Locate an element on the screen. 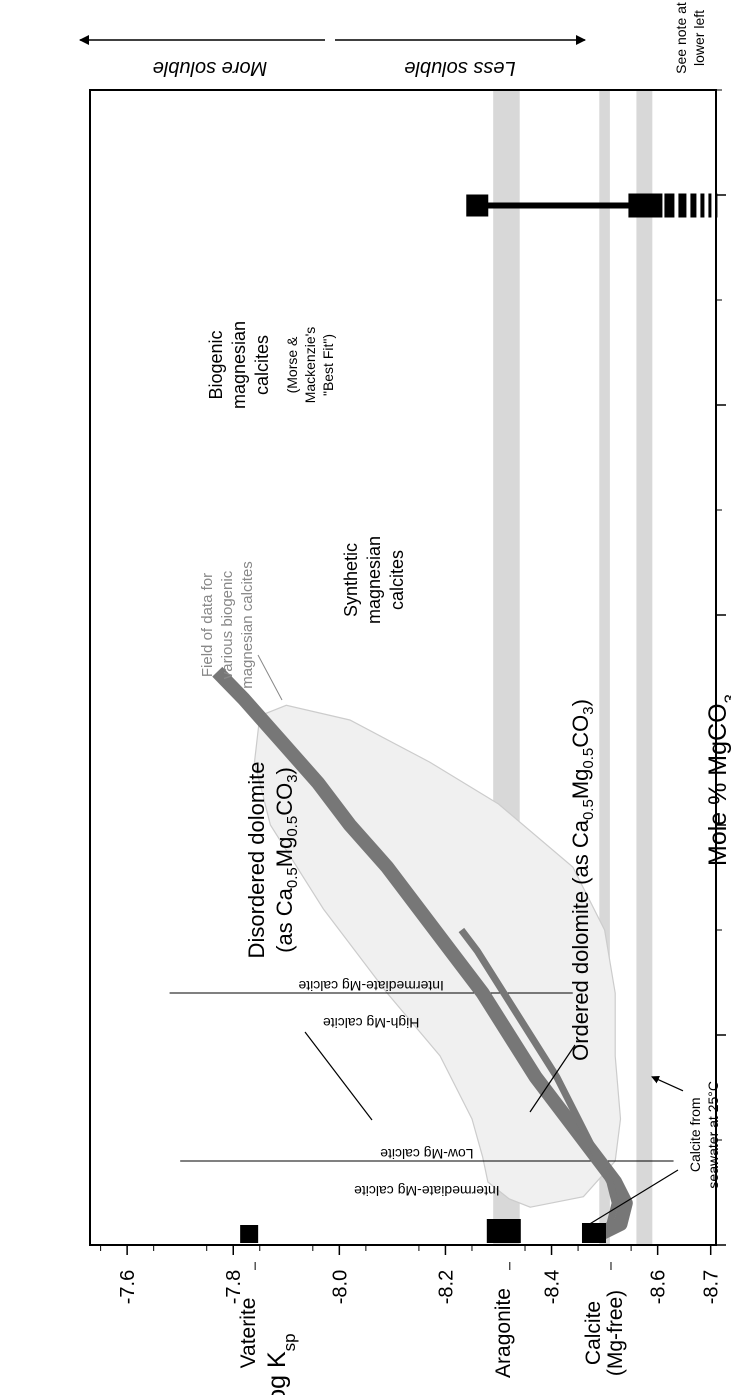 This screenshot has height=1395, width=731. point-calcite is located at coordinates (593, 1233).